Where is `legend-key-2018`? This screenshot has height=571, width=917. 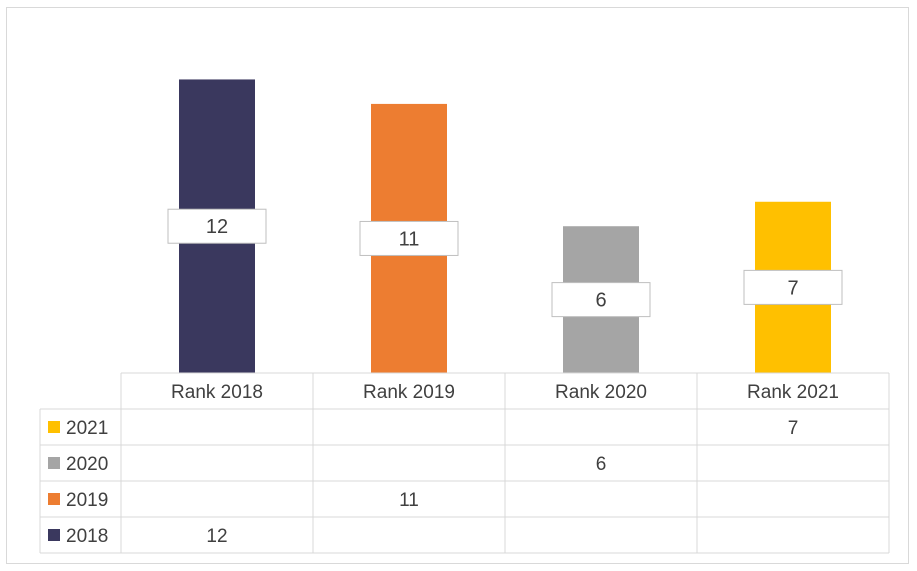
legend-key-2018 is located at coordinates (54, 535).